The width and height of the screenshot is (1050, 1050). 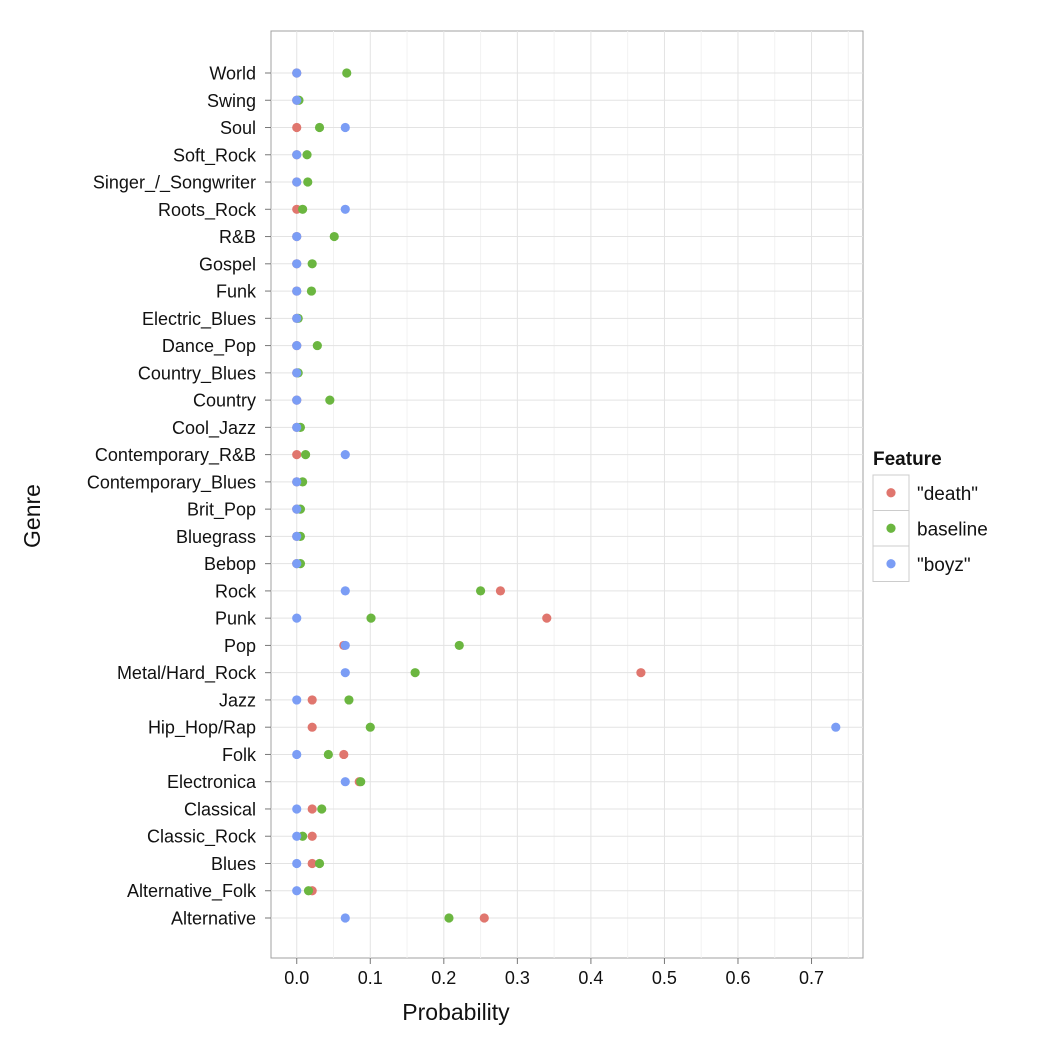 I want to click on y-tick-label: R&B, so click(x=237, y=237).